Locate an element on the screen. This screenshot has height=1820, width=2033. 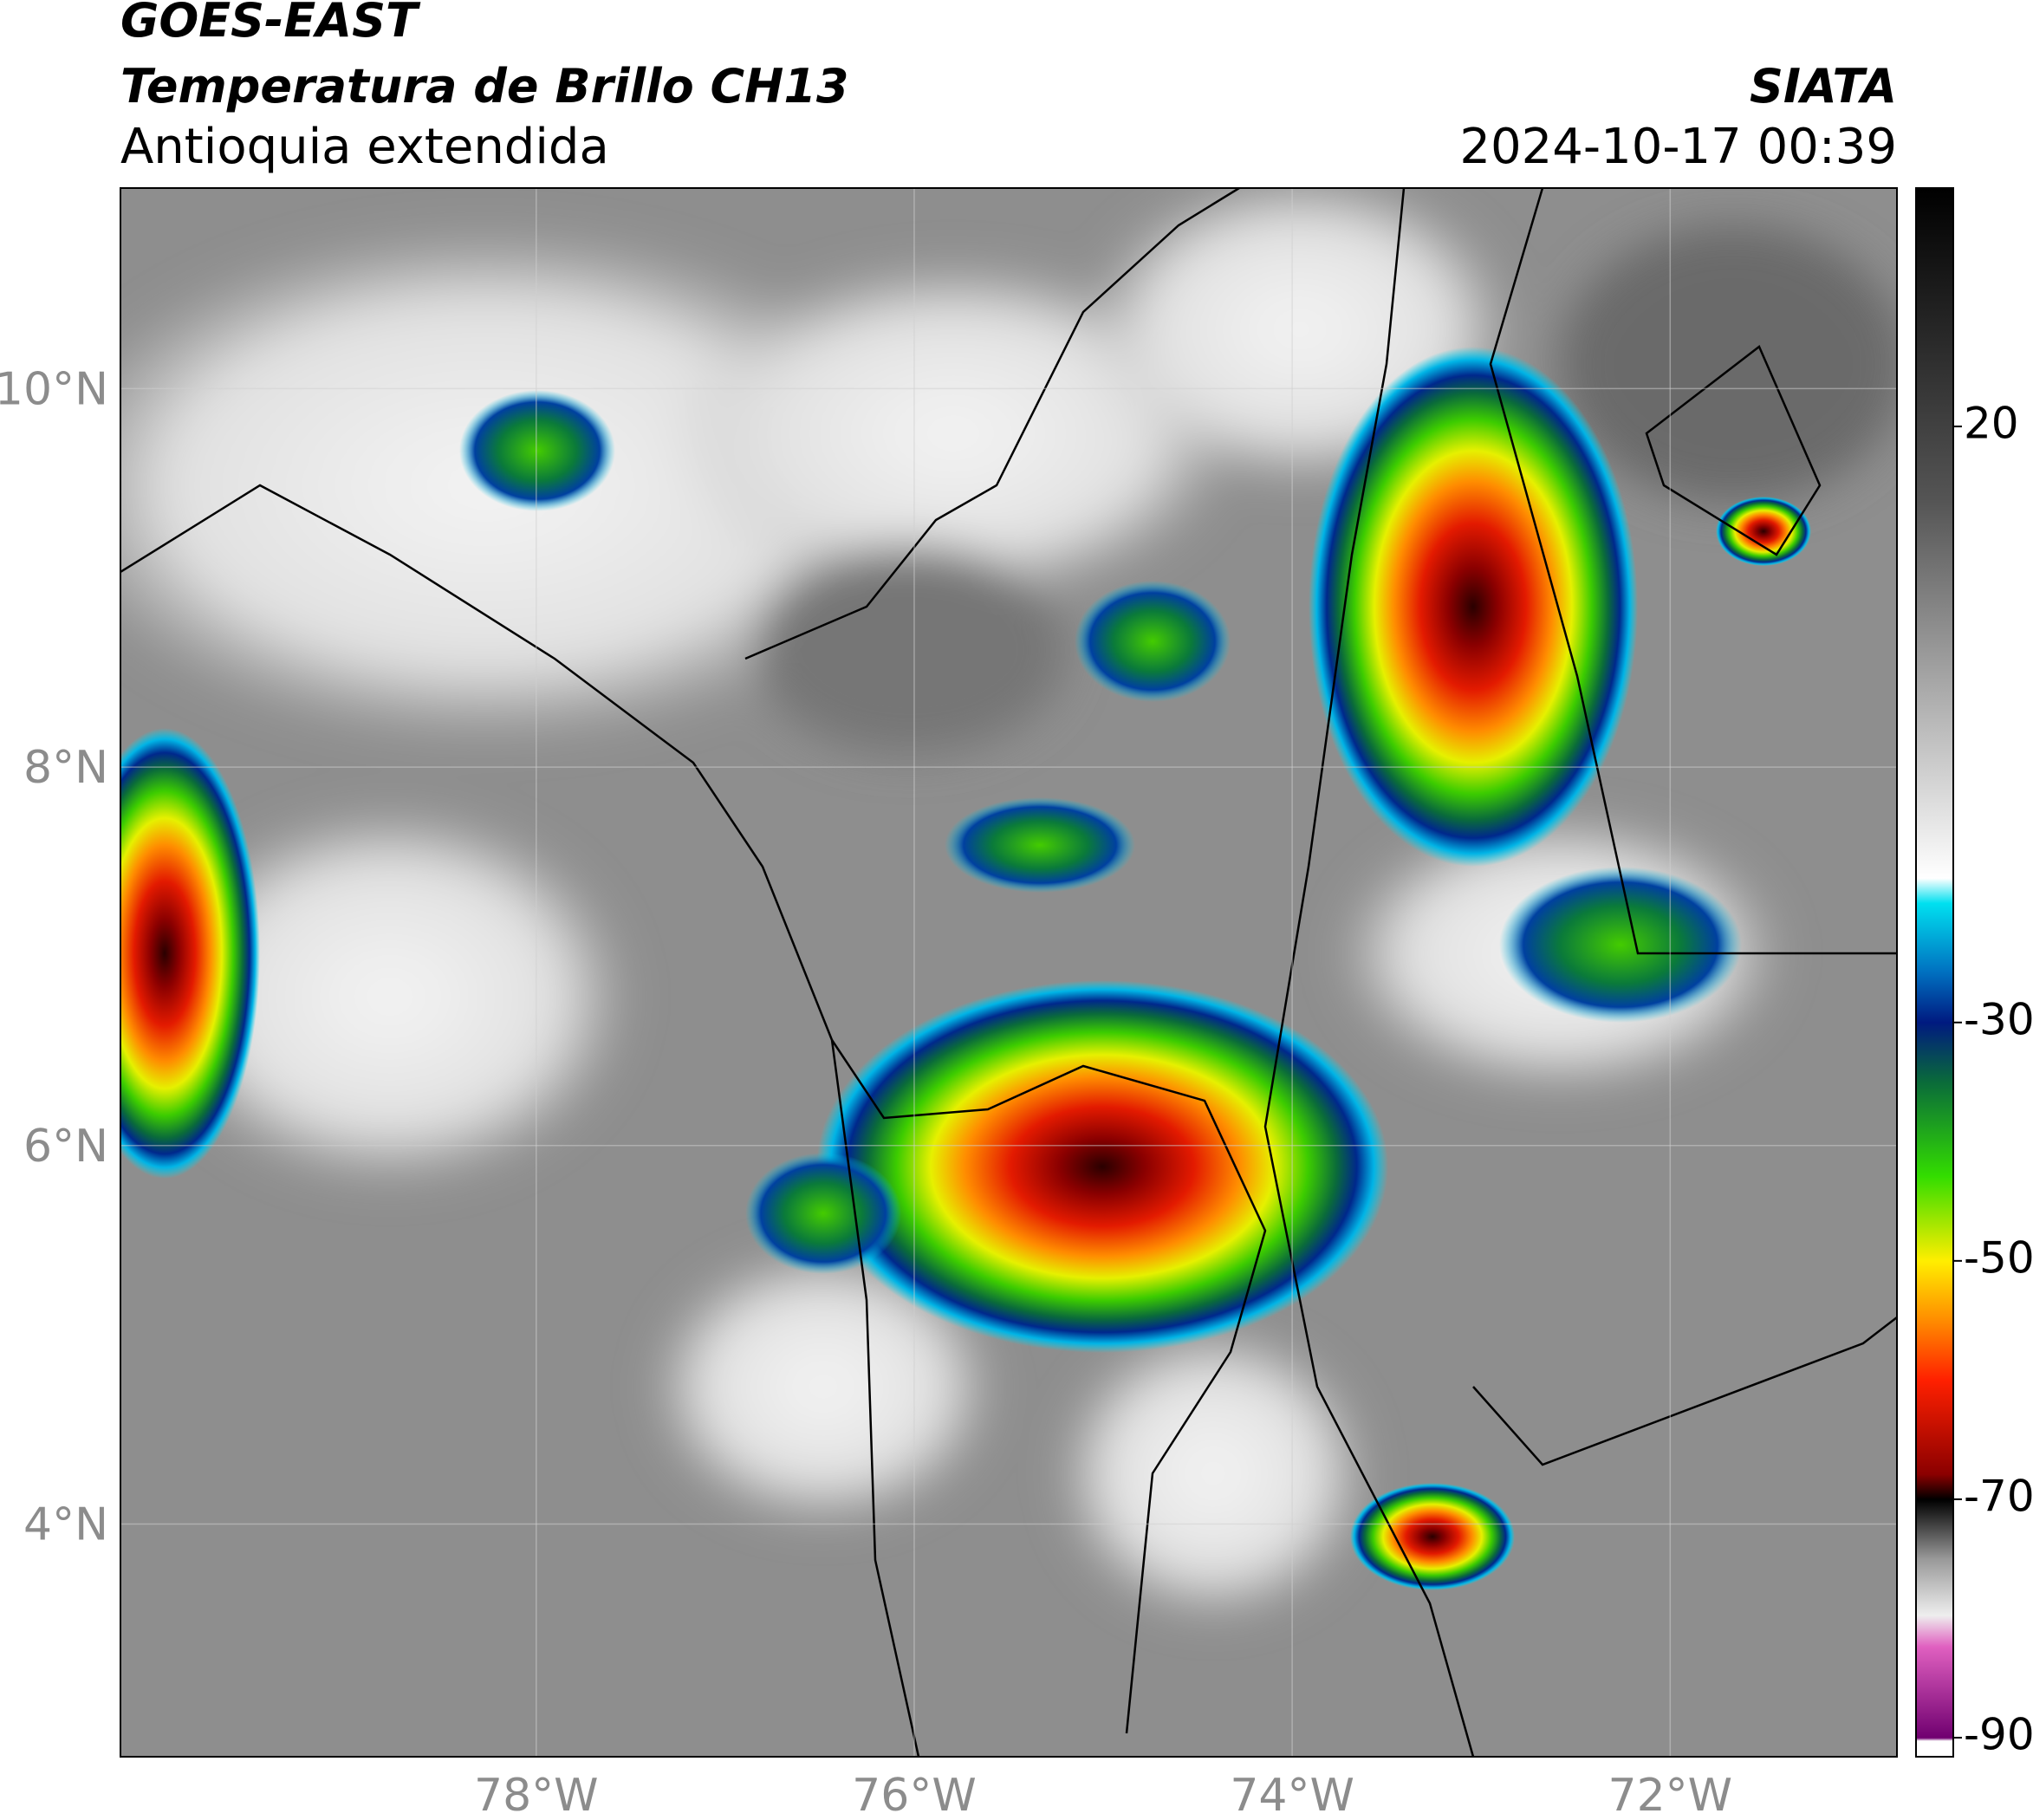
y-tick-label: 4°N is located at coordinates (65, 1524).